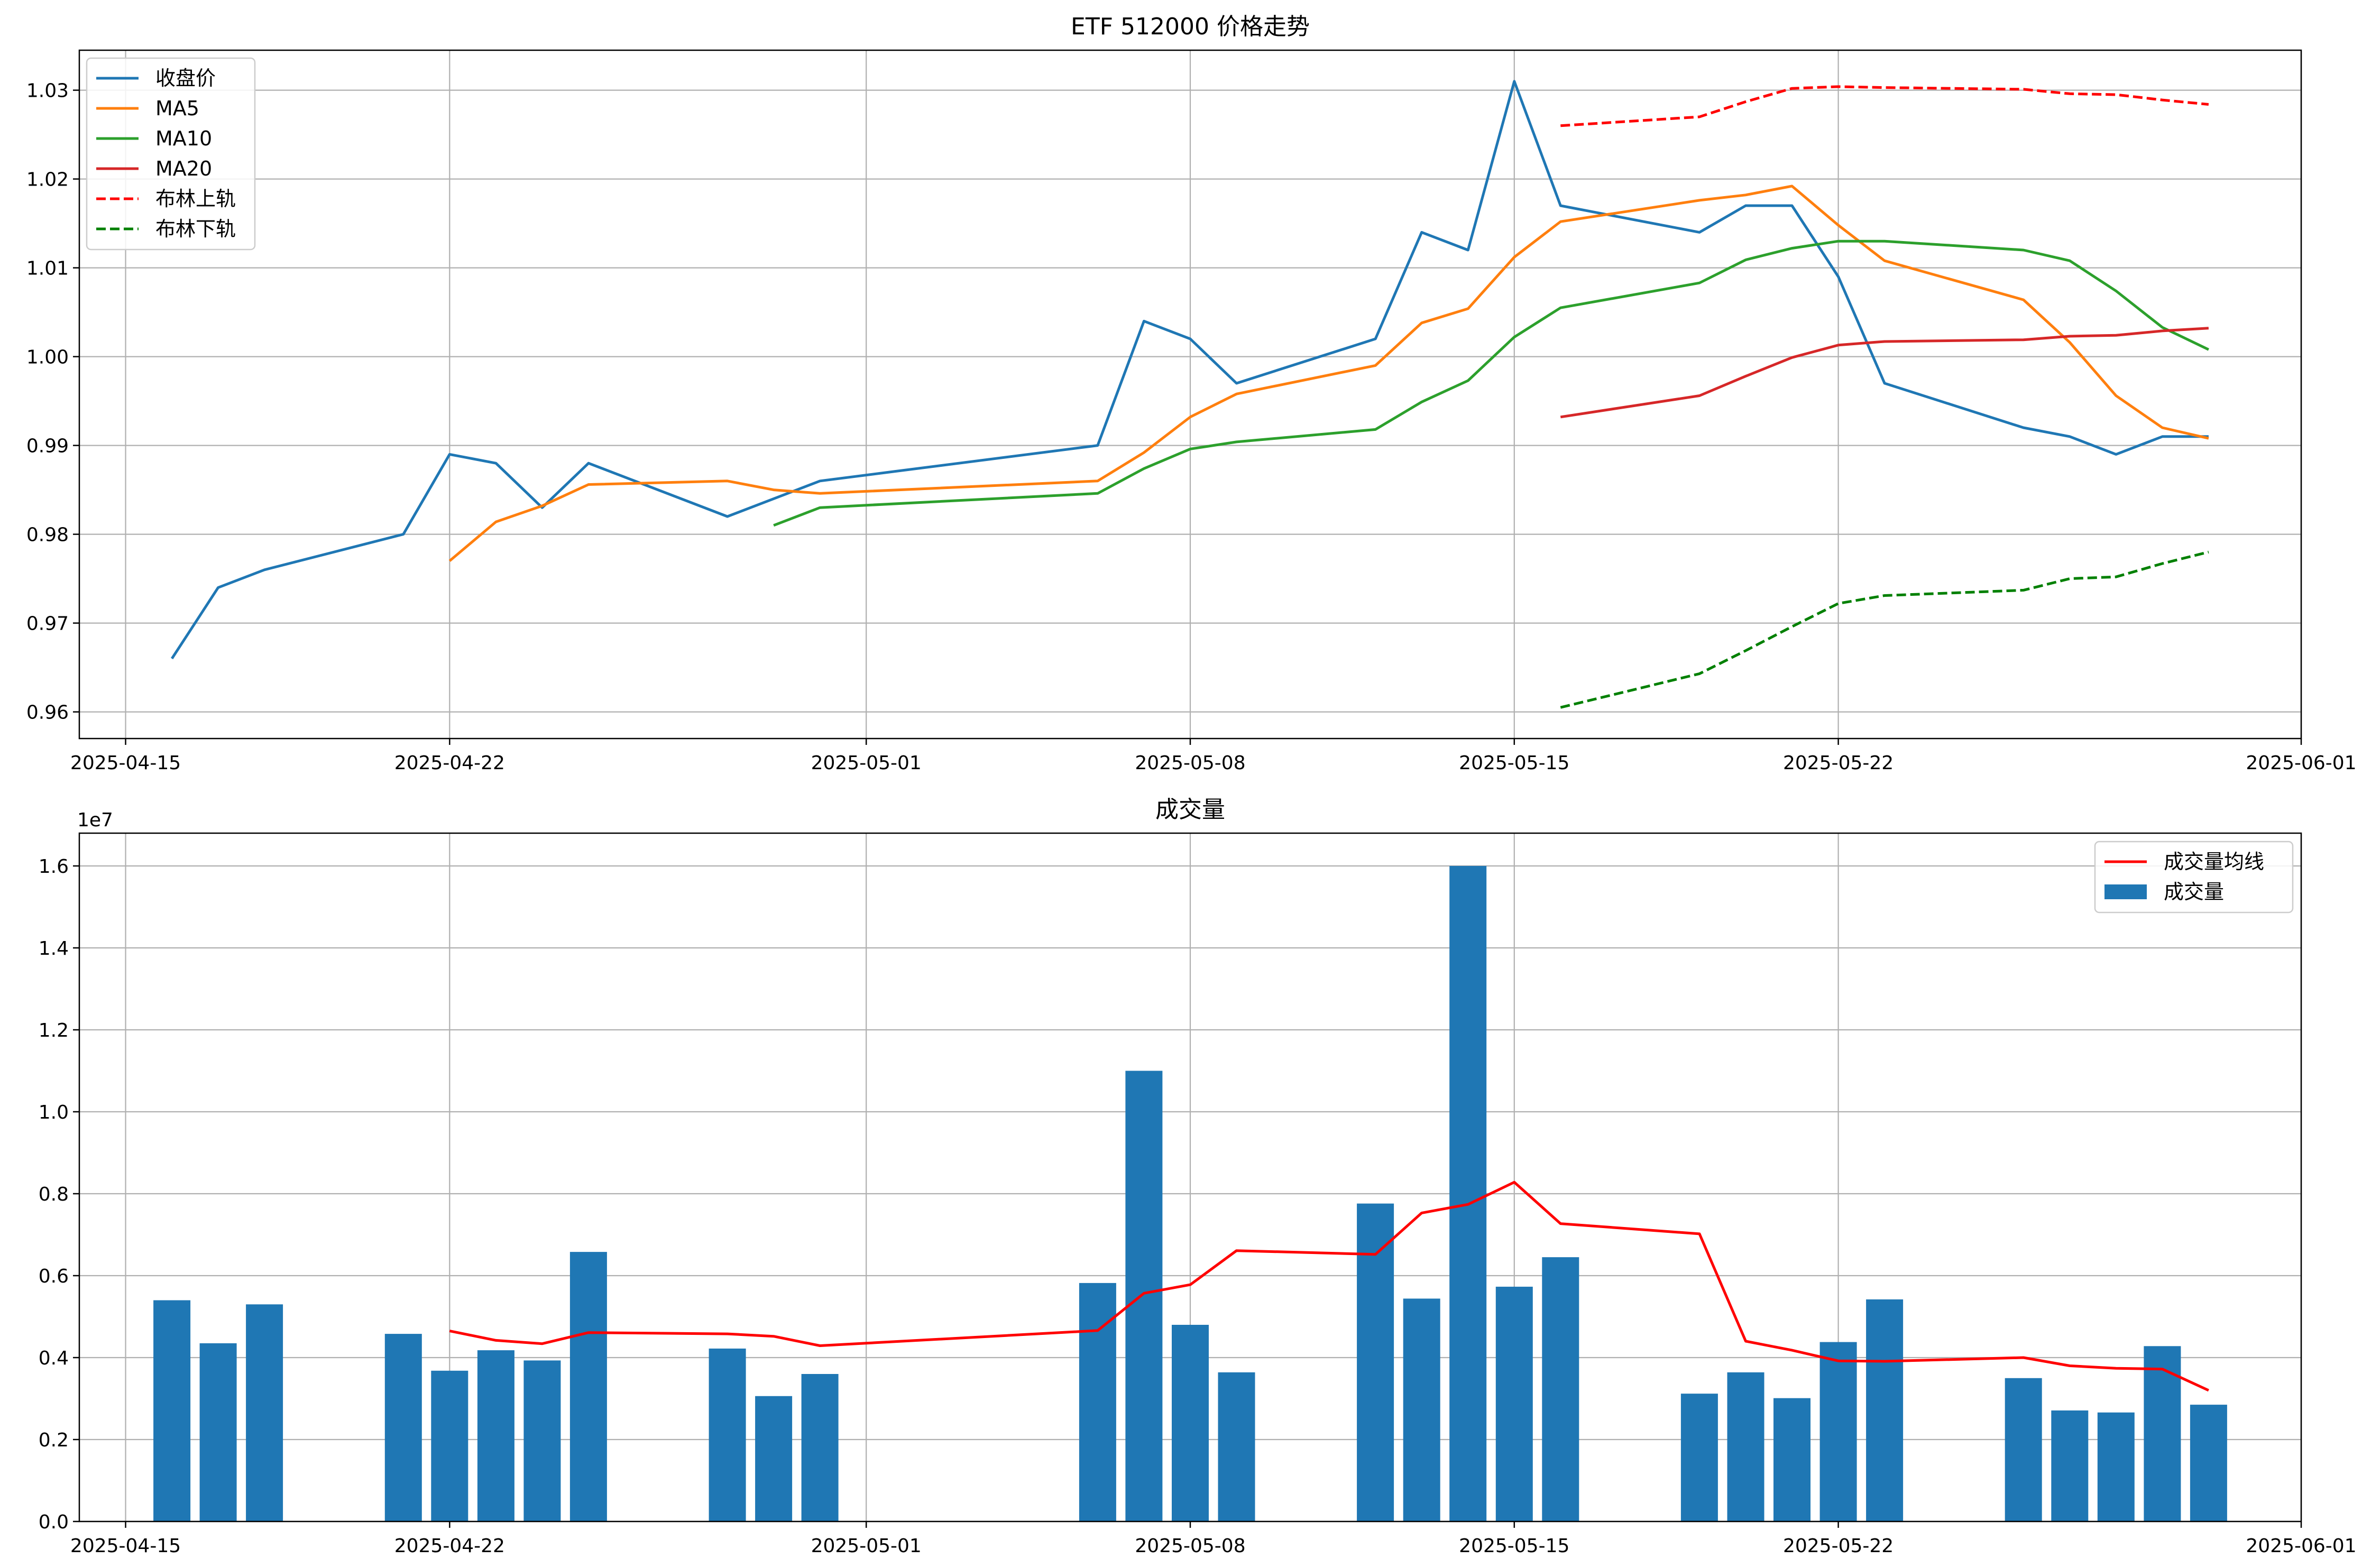  I want to click on y-tick-label: 0.0, so click(54, 1522).